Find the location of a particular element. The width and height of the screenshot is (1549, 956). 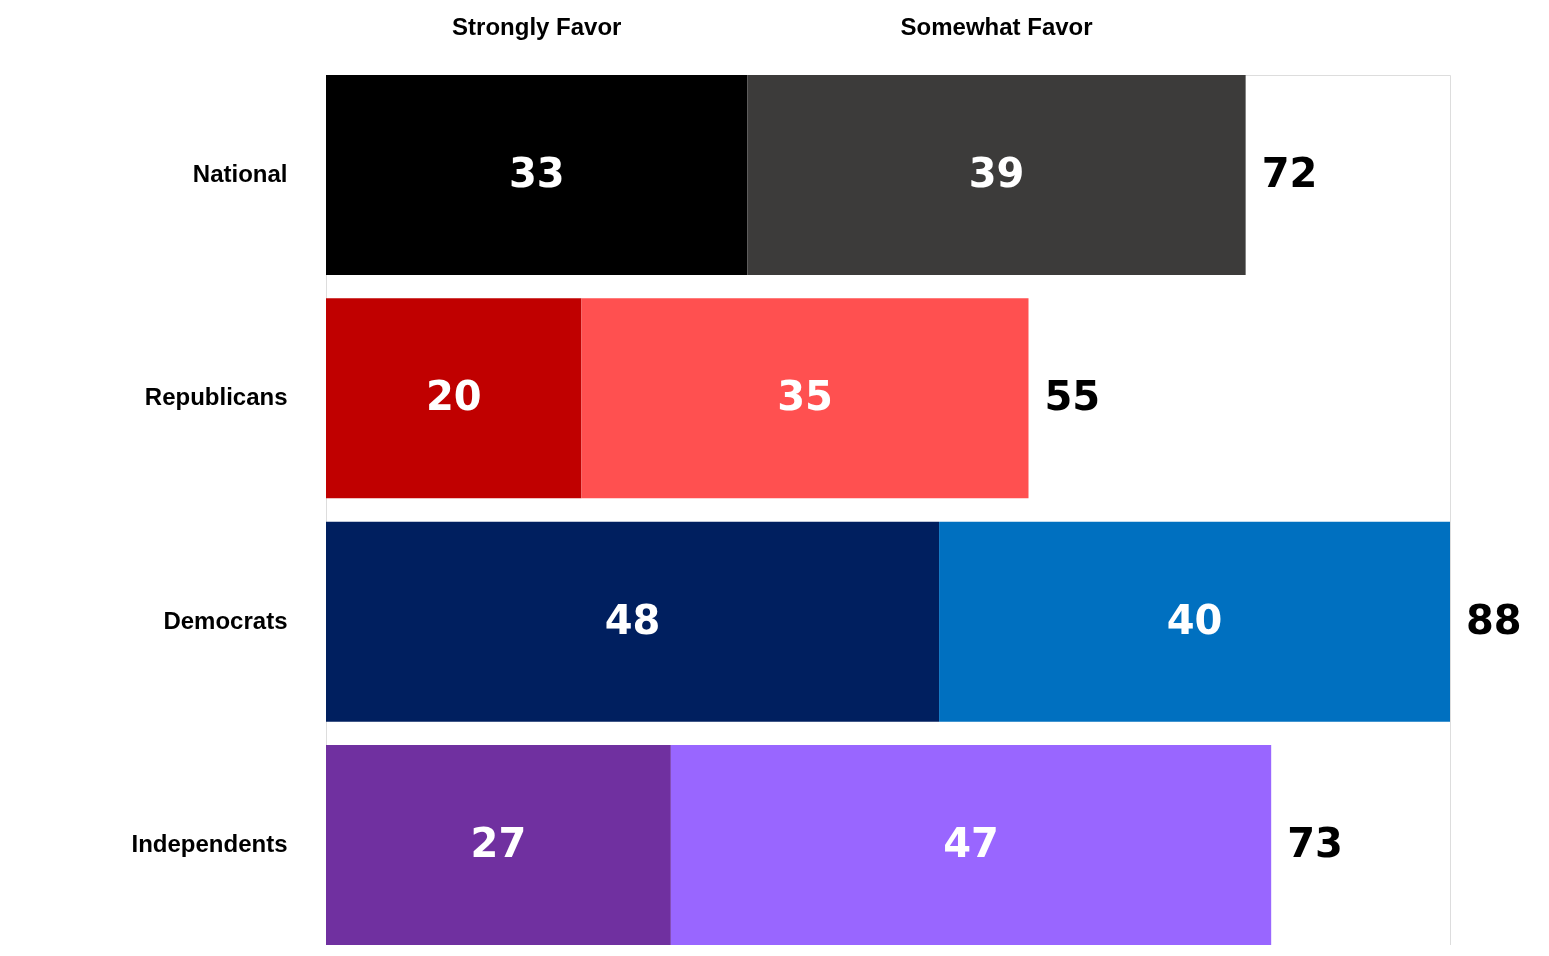

data-label: 39 is located at coordinates (996, 172).